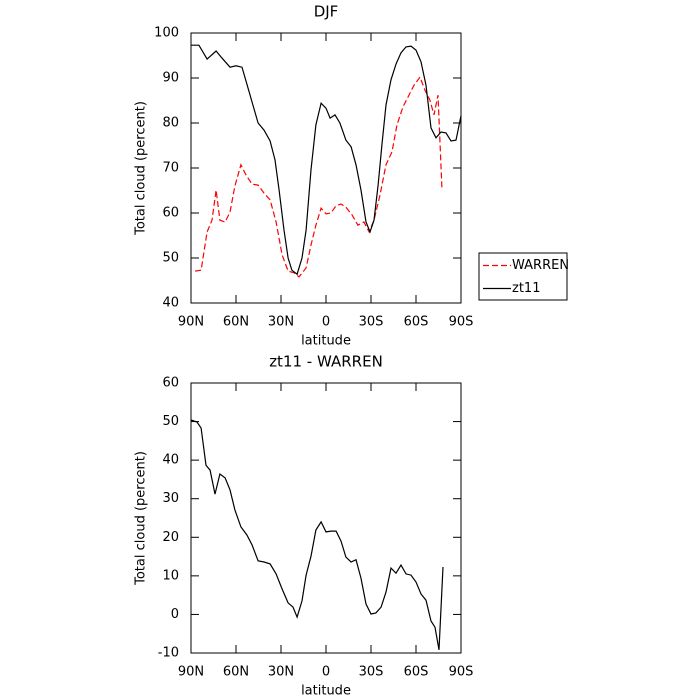  Describe the element at coordinates (170, 123) in the screenshot. I see `y-tick-label: 80` at that location.